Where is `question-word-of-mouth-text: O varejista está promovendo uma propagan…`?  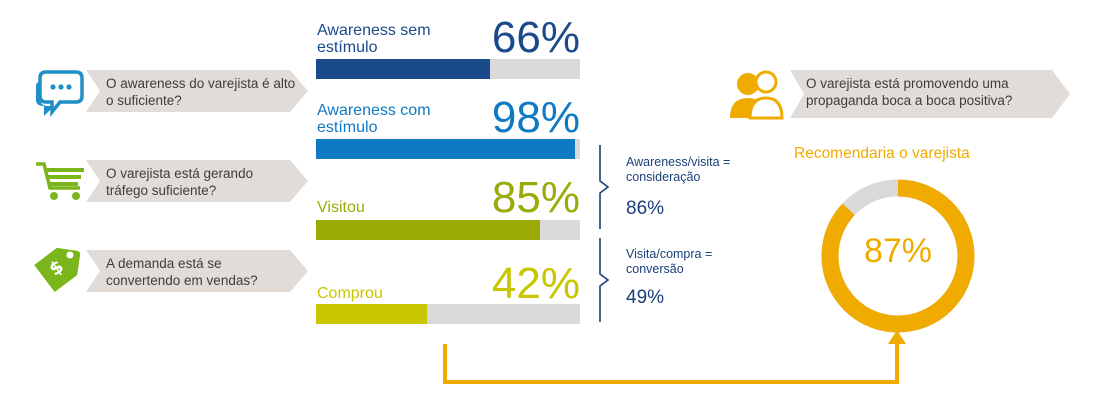
question-word-of-mouth-text: O varejista está promovendo uma propagan… is located at coordinates (909, 92).